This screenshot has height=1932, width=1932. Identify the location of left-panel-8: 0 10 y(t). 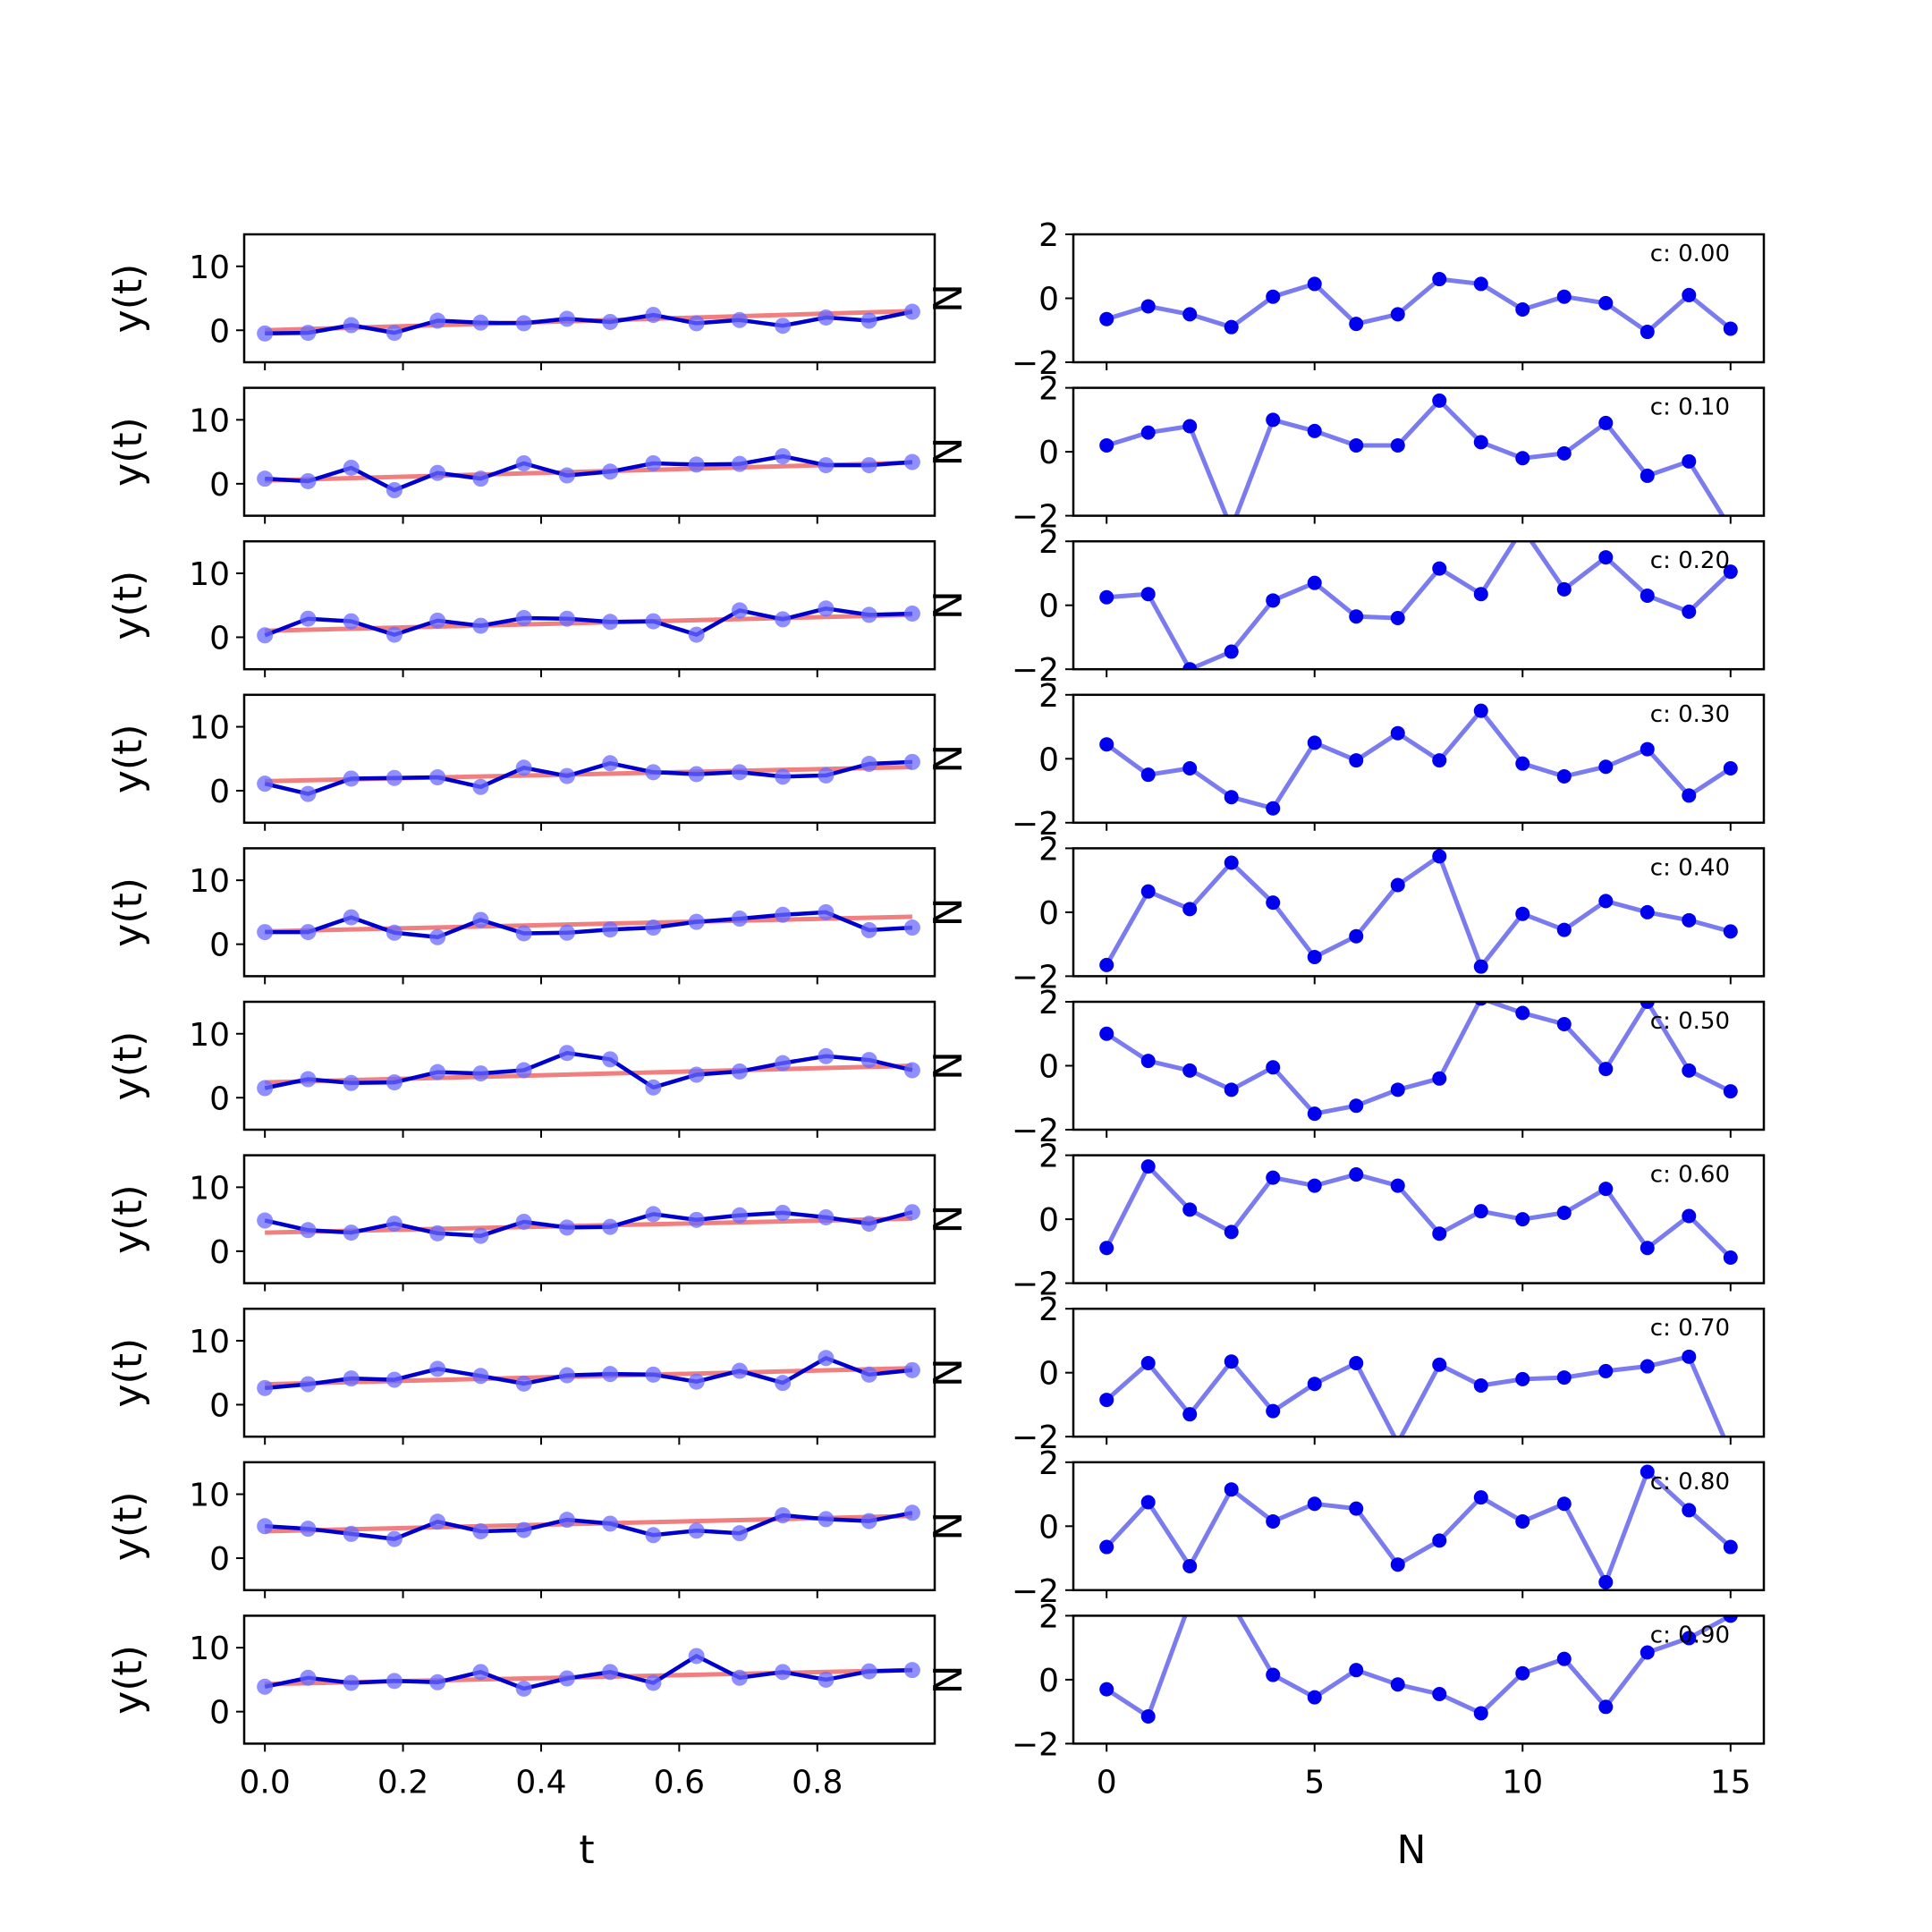
(521, 1529).